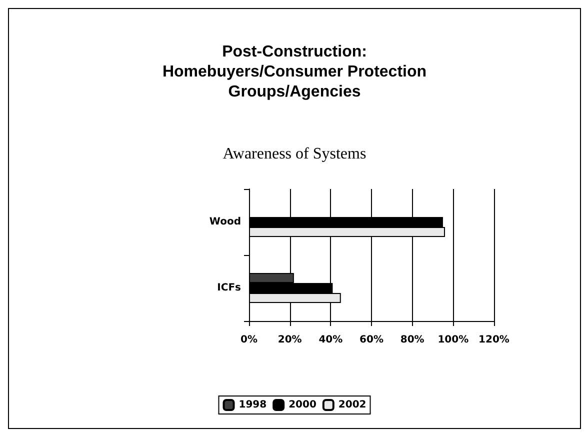 Image resolution: width=587 pixels, height=435 pixels. I want to click on chart-title: Post-Construction: Homebuyers/Consumer Protection Groups/Agencies, so click(294, 72).